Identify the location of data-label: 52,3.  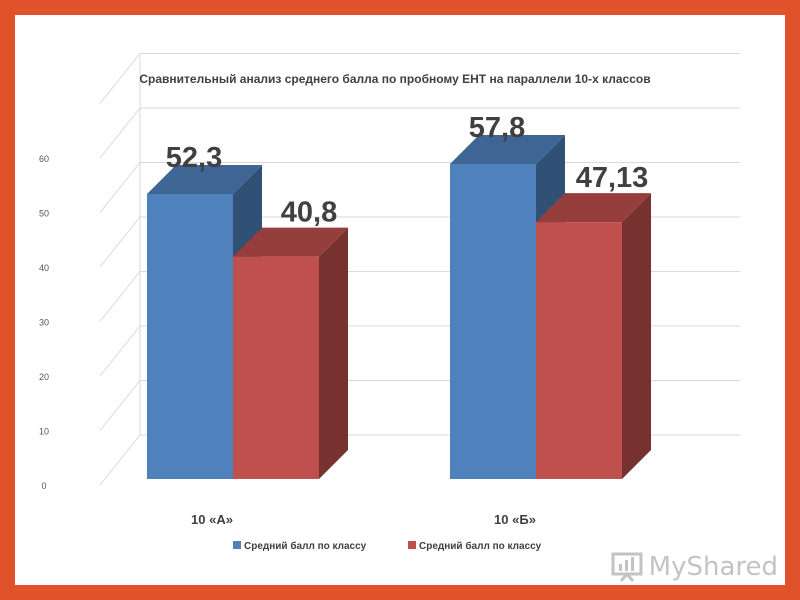
(194, 158).